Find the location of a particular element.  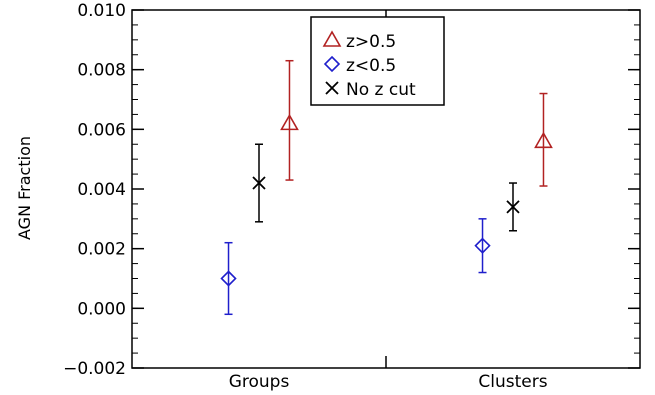

y-tick-label: 0.000 is located at coordinates (101, 309).